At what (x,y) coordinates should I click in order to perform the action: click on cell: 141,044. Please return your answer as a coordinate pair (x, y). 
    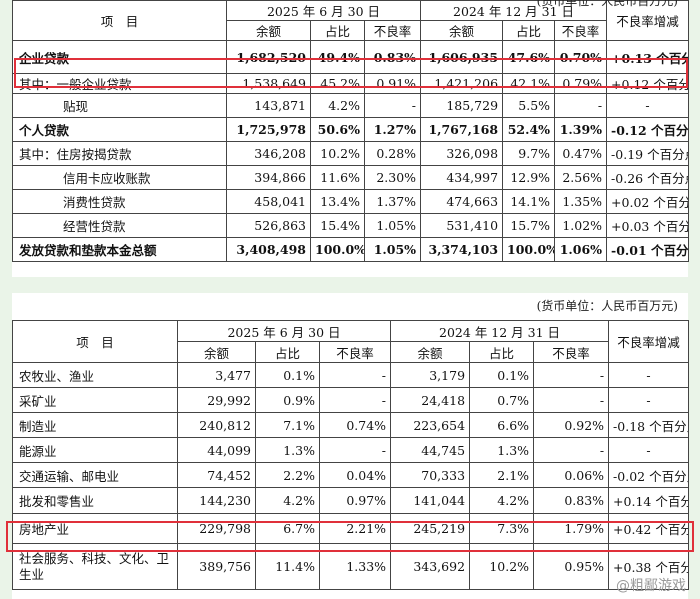
    Looking at the image, I should click on (430, 500).